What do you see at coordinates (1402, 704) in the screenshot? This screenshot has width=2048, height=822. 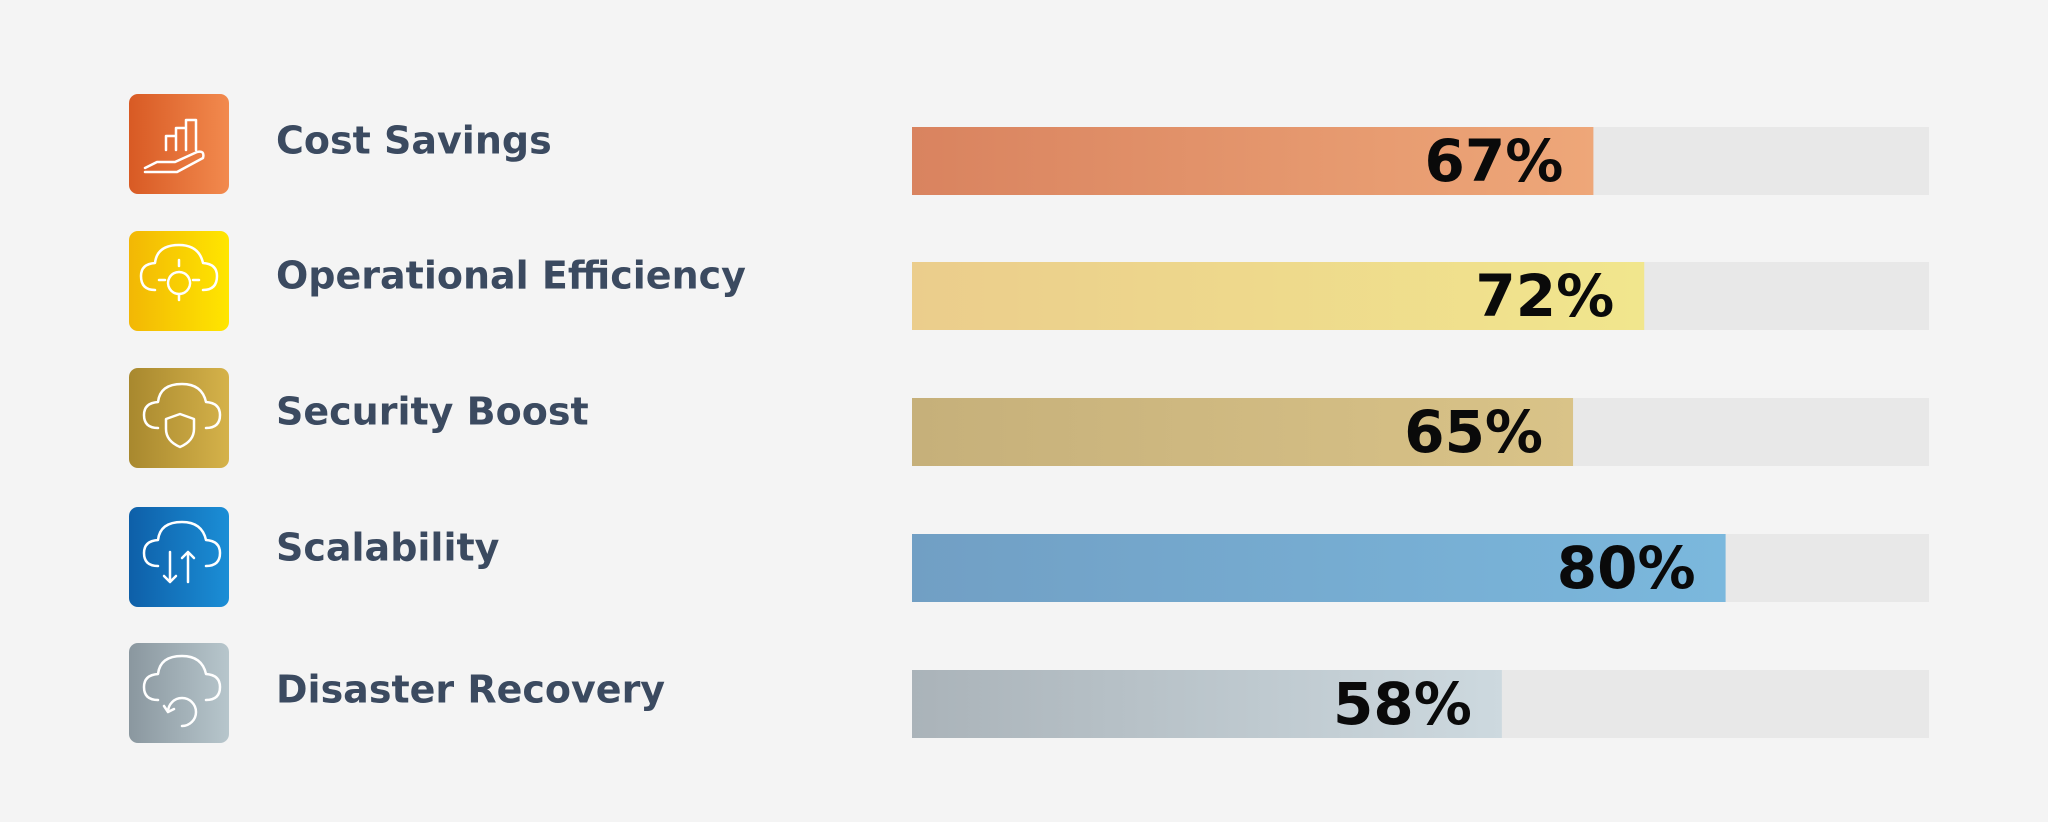 I see `value-label: 58%` at bounding box center [1402, 704].